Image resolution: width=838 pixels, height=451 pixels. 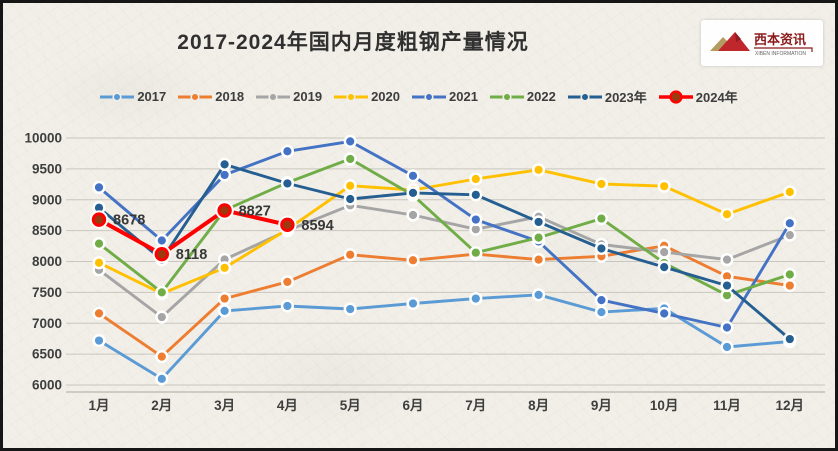 I want to click on x-tick-label: 11月, so click(x=727, y=405).